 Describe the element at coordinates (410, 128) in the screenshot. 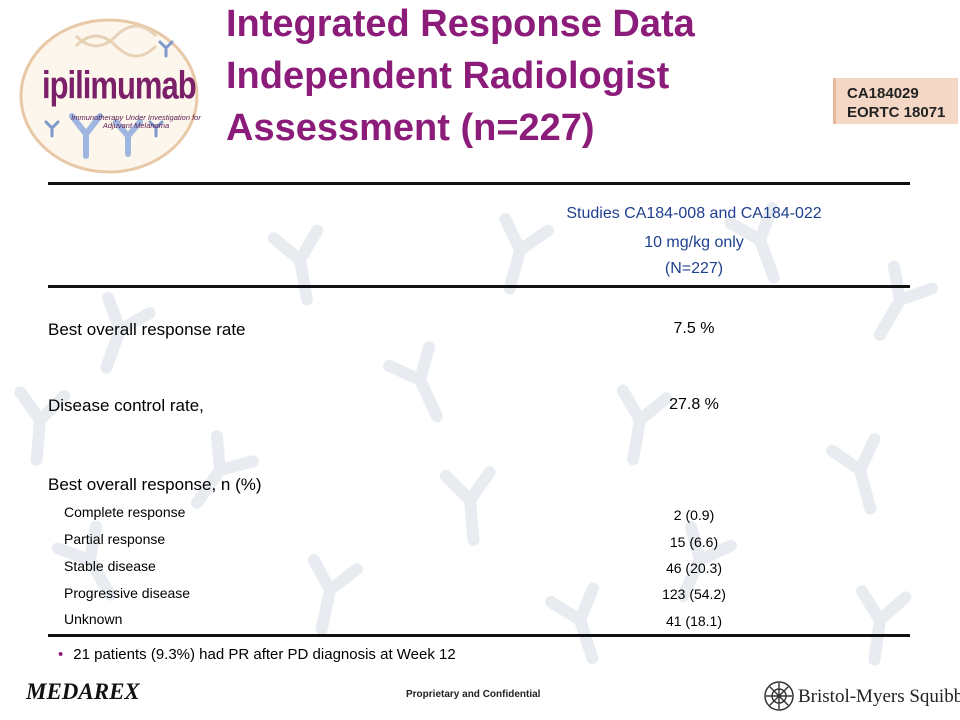

I see `title-line-3: Assessment (n=227)` at that location.